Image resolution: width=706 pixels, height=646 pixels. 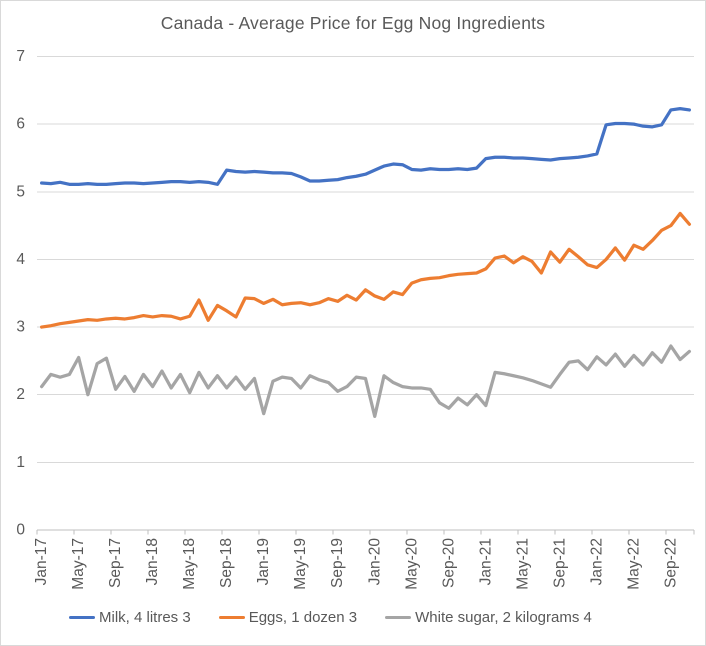 What do you see at coordinates (20, 327) in the screenshot?
I see `y-axis-tick-label: 3` at bounding box center [20, 327].